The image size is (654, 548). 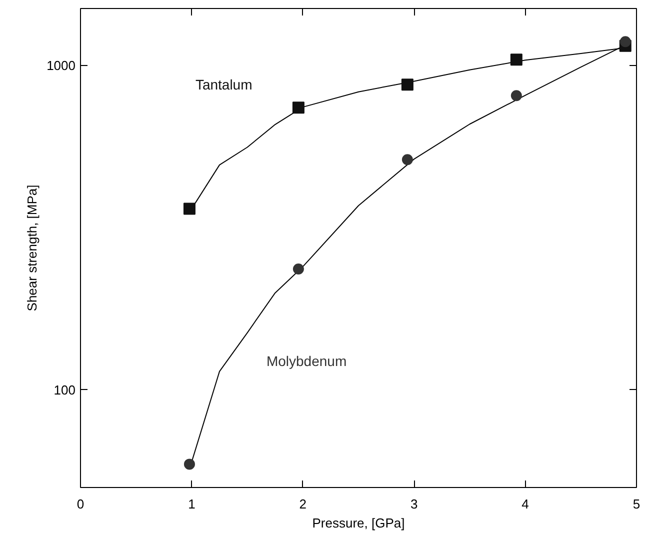 What do you see at coordinates (636, 504) in the screenshot?
I see `x-tick-label: 5` at bounding box center [636, 504].